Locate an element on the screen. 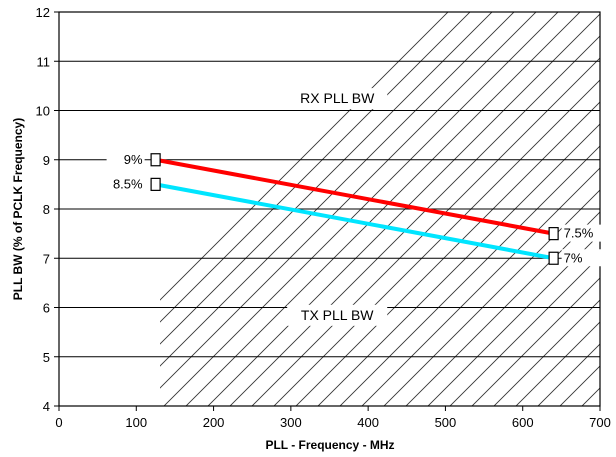  y-axis: 4 5 6 7 8 9 10 11 12 is located at coordinates (47, 209).